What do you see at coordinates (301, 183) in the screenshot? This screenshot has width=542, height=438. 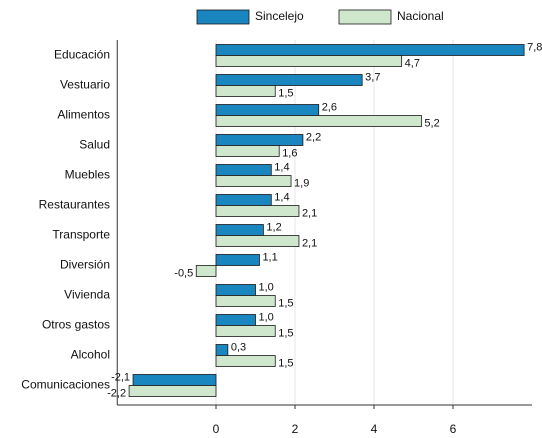 I see `value-label: 1,9` at bounding box center [301, 183].